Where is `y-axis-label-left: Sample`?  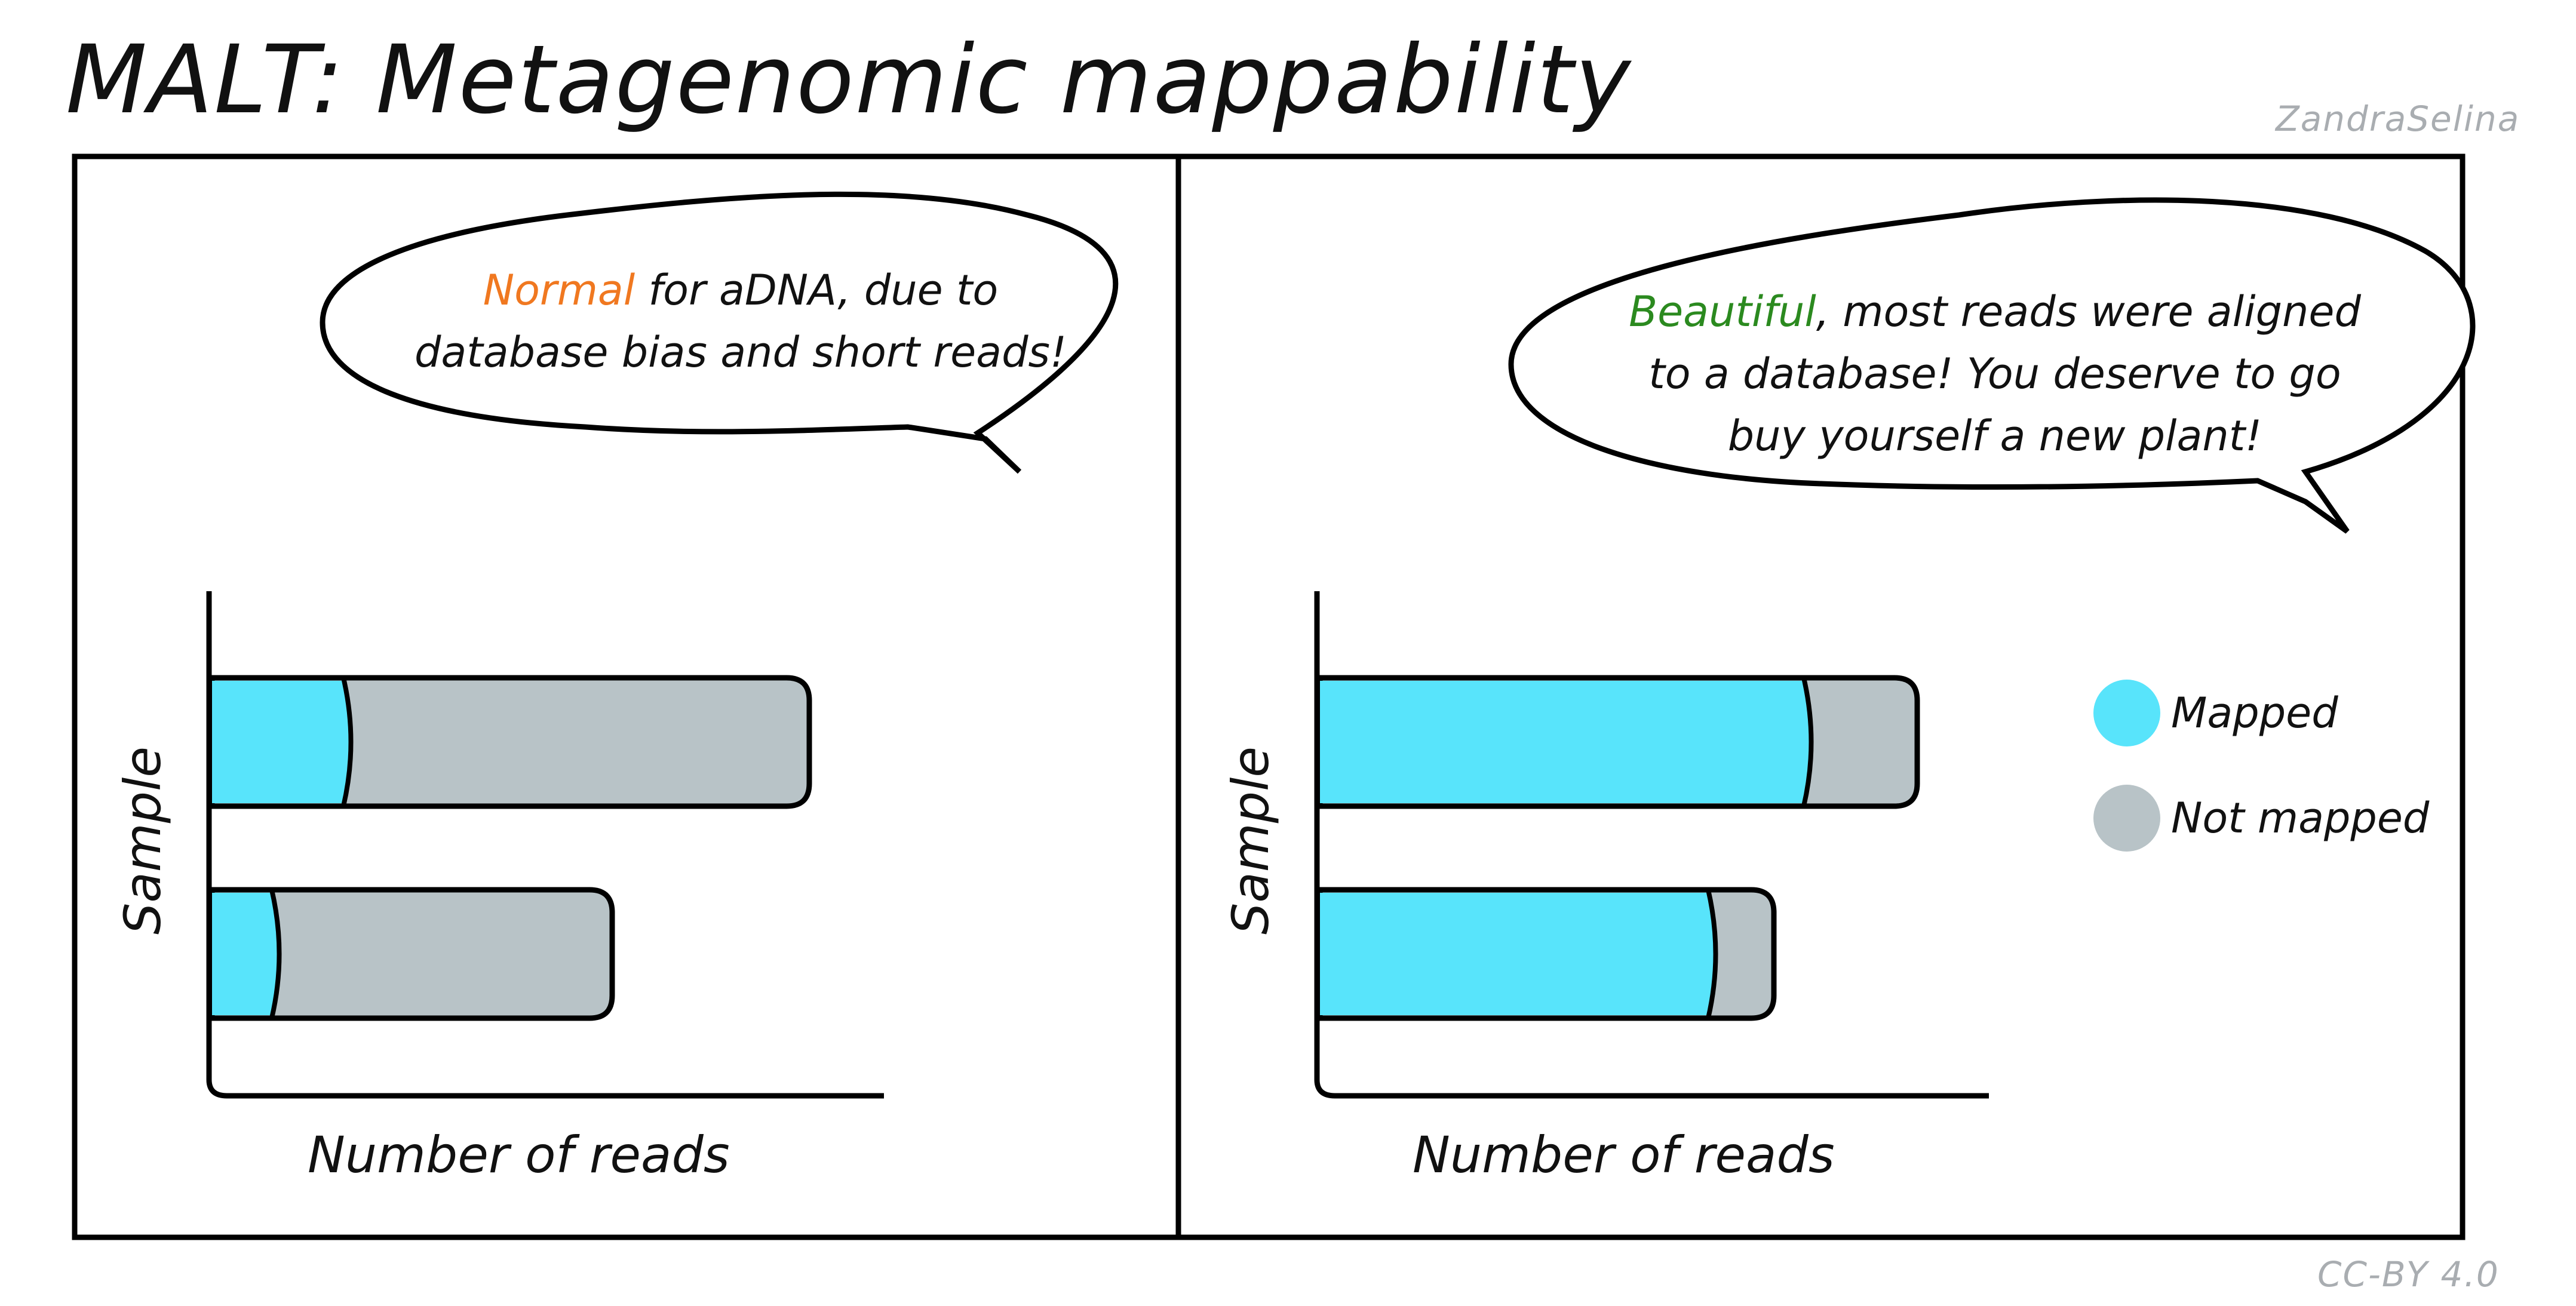
y-axis-label-left: Sample is located at coordinates (142, 840).